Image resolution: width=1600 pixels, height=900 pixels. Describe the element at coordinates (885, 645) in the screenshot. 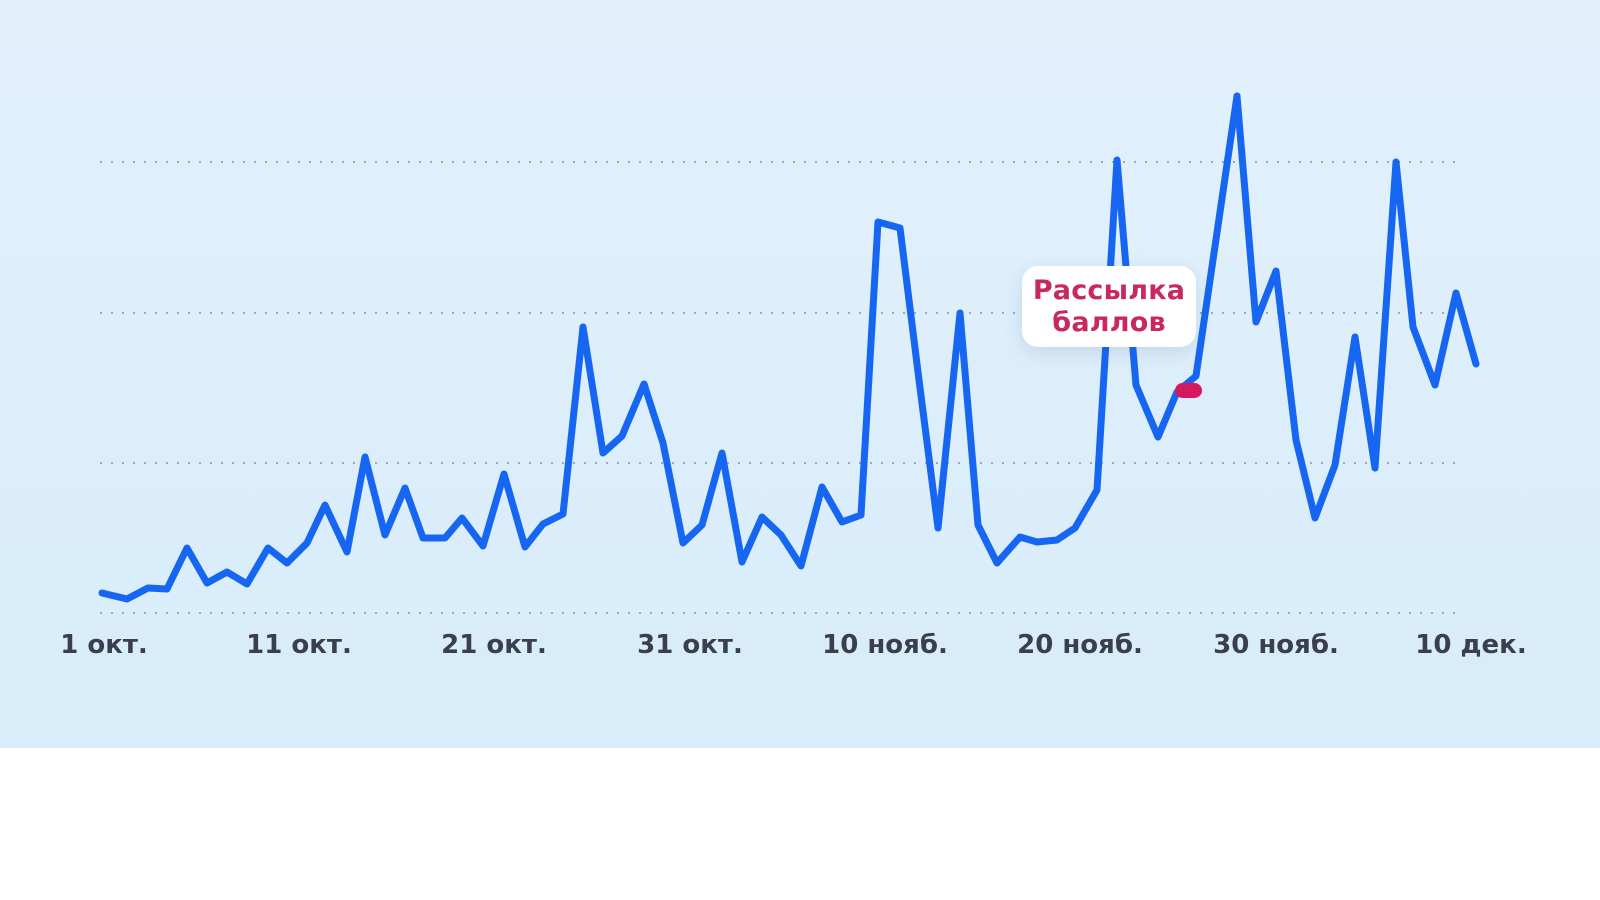

I see `x-tick-label: 10 нояб.` at that location.